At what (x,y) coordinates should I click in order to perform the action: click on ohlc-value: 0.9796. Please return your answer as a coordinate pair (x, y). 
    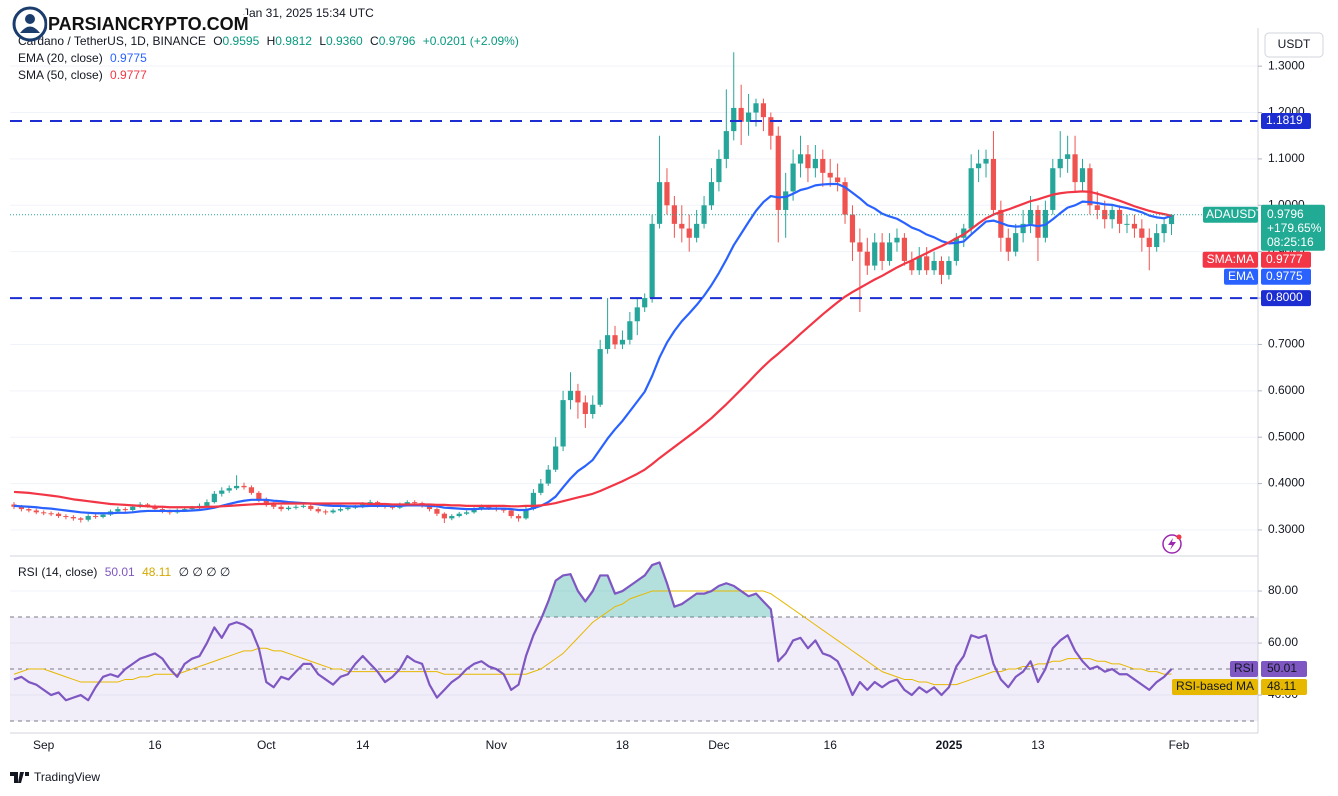
    Looking at the image, I should click on (397, 41).